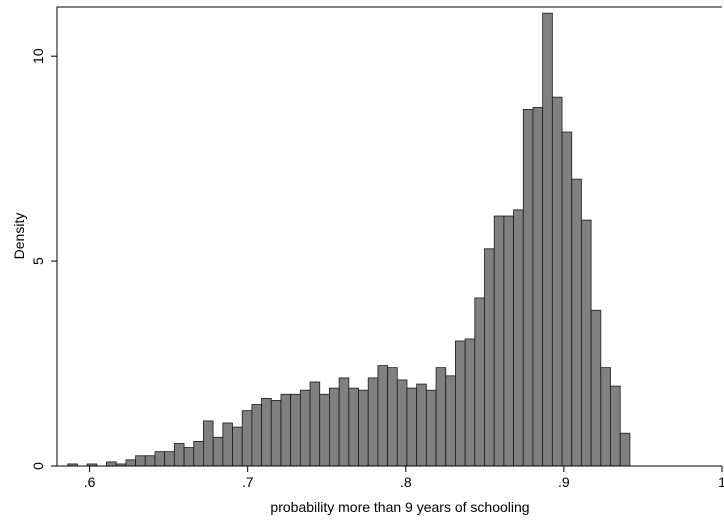  Describe the element at coordinates (248, 482) in the screenshot. I see `x-tick-label: .7` at that location.